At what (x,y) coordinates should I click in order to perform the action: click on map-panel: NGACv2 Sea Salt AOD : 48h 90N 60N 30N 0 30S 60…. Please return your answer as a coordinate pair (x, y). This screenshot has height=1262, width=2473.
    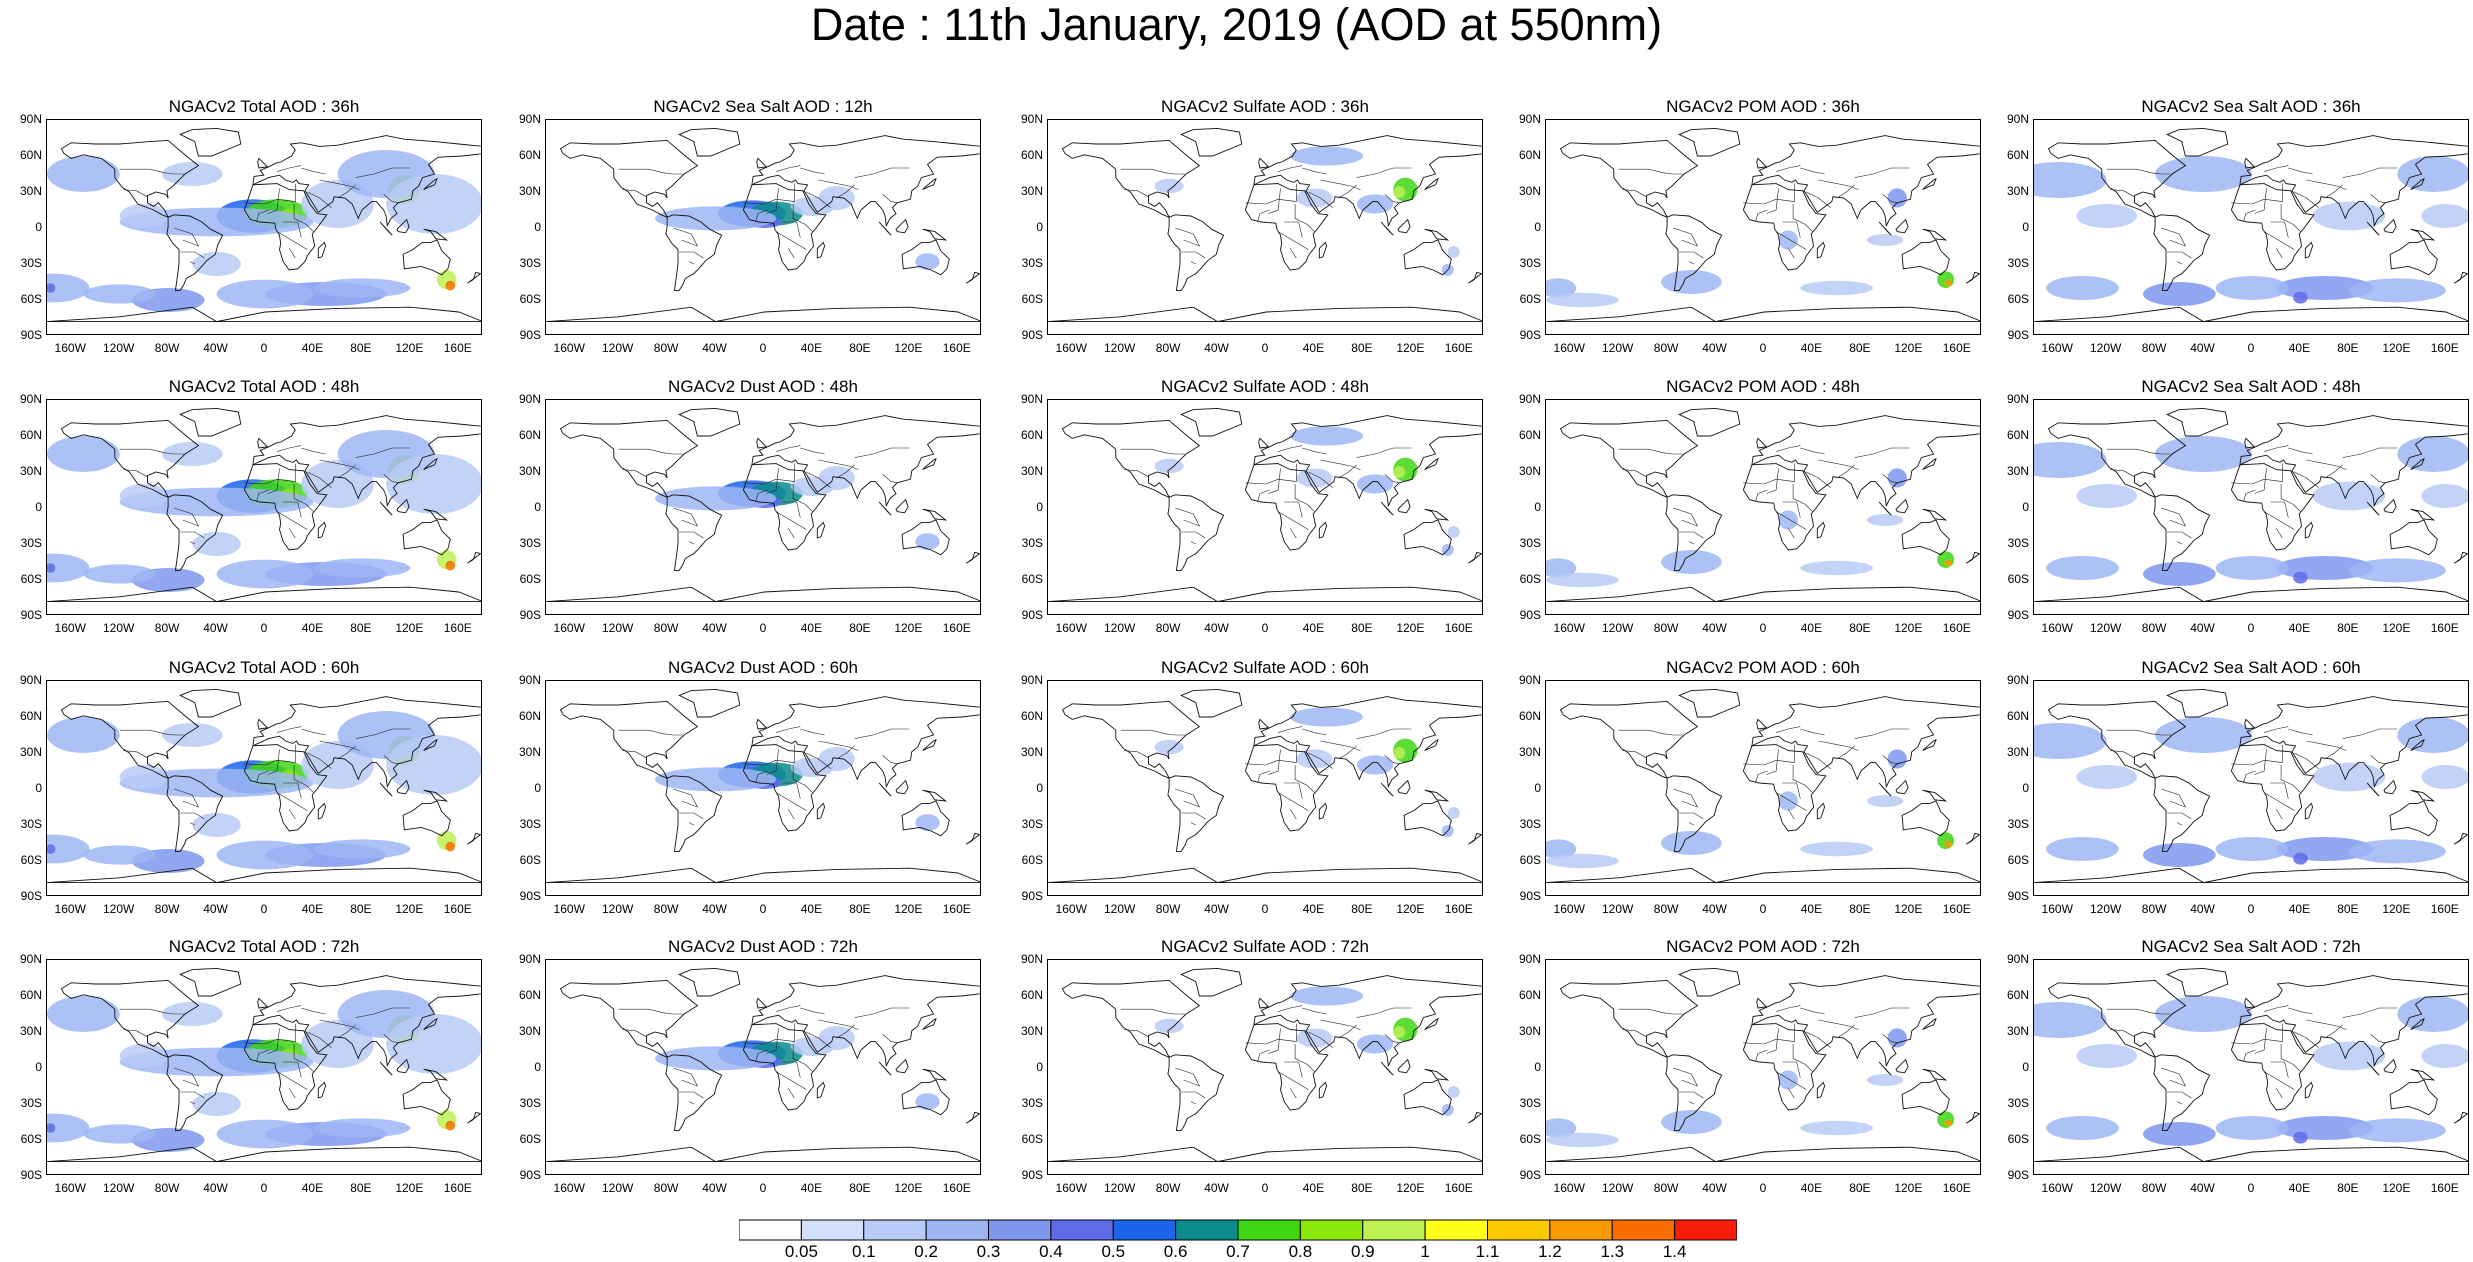
    Looking at the image, I should click on (2238, 506).